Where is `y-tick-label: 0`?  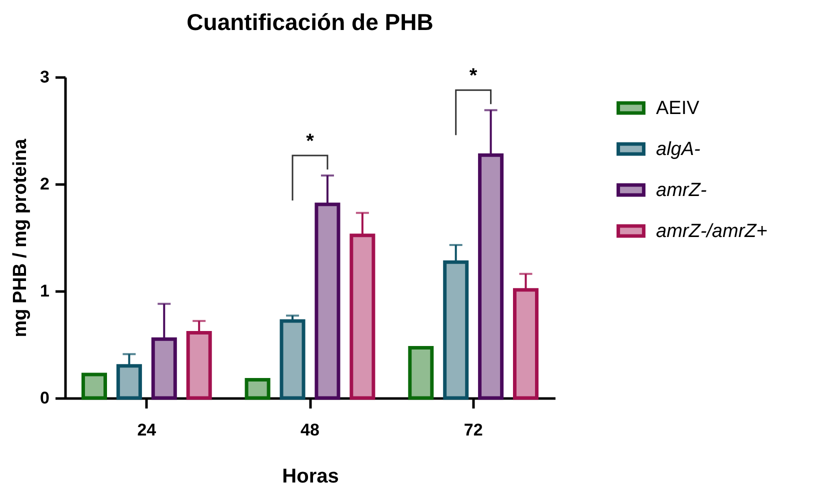
y-tick-label: 0 is located at coordinates (45, 398).